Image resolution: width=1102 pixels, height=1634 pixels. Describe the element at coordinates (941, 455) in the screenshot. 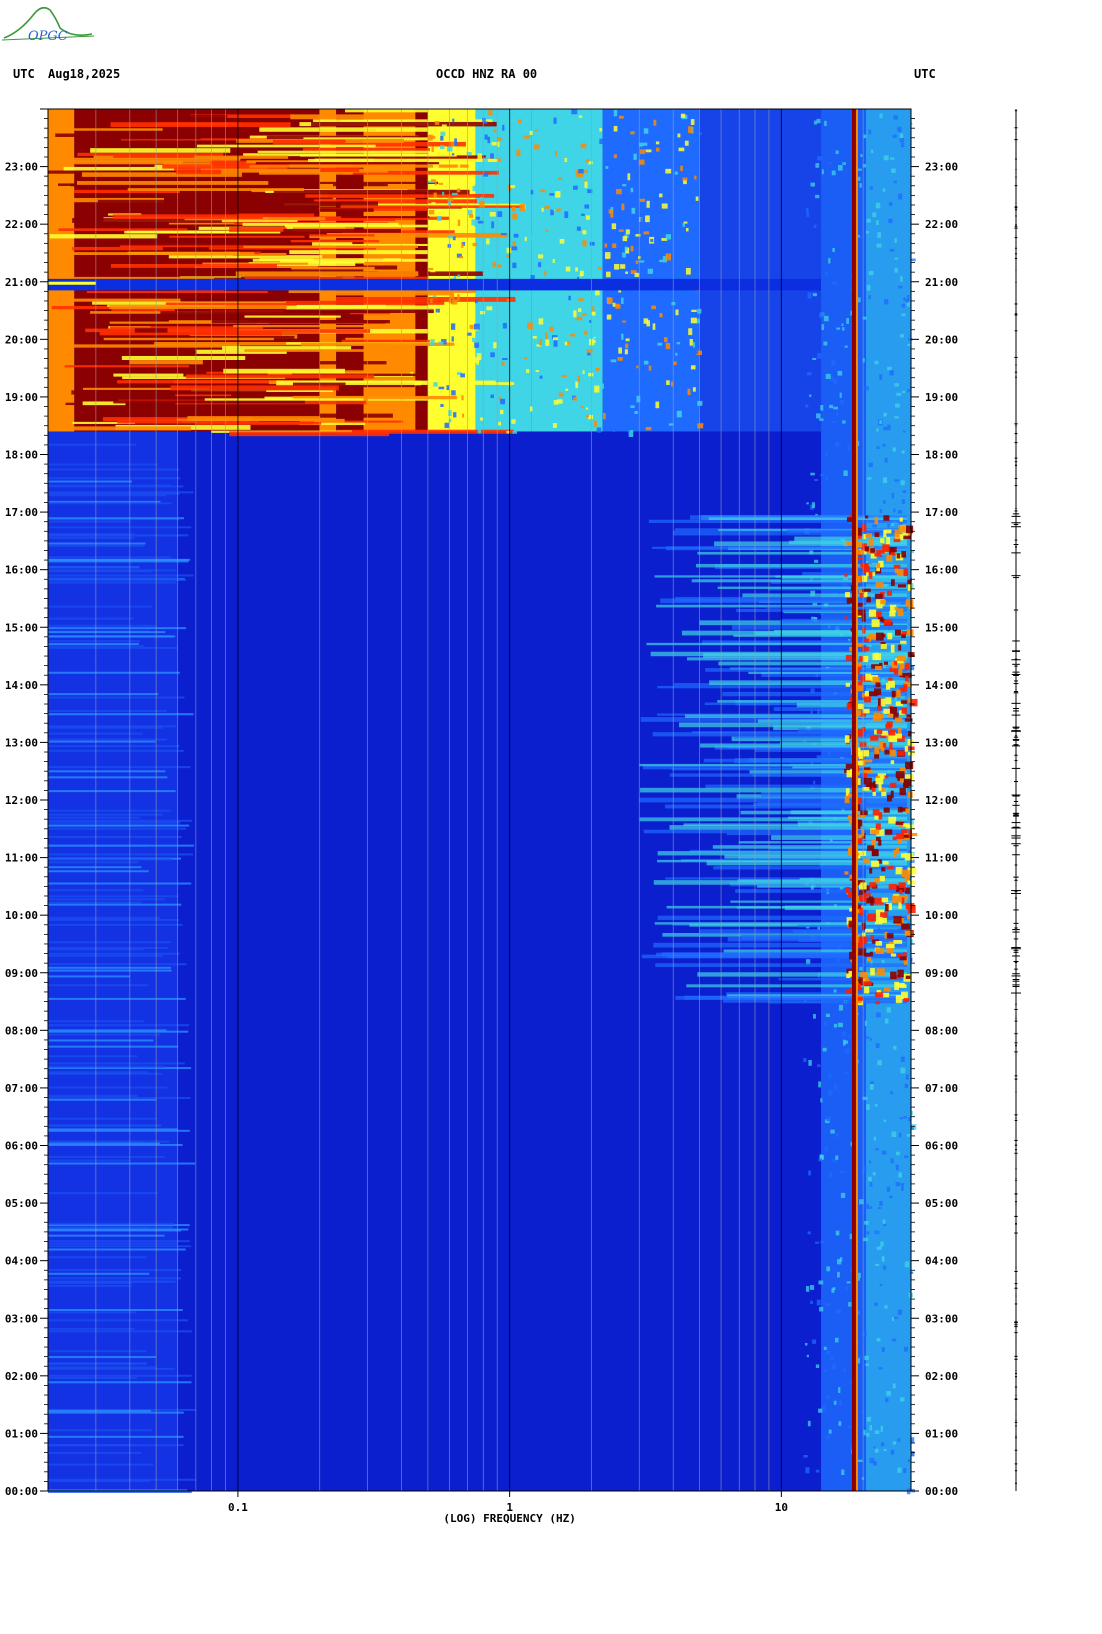

I see `y-tick-label-right: 18:00` at that location.